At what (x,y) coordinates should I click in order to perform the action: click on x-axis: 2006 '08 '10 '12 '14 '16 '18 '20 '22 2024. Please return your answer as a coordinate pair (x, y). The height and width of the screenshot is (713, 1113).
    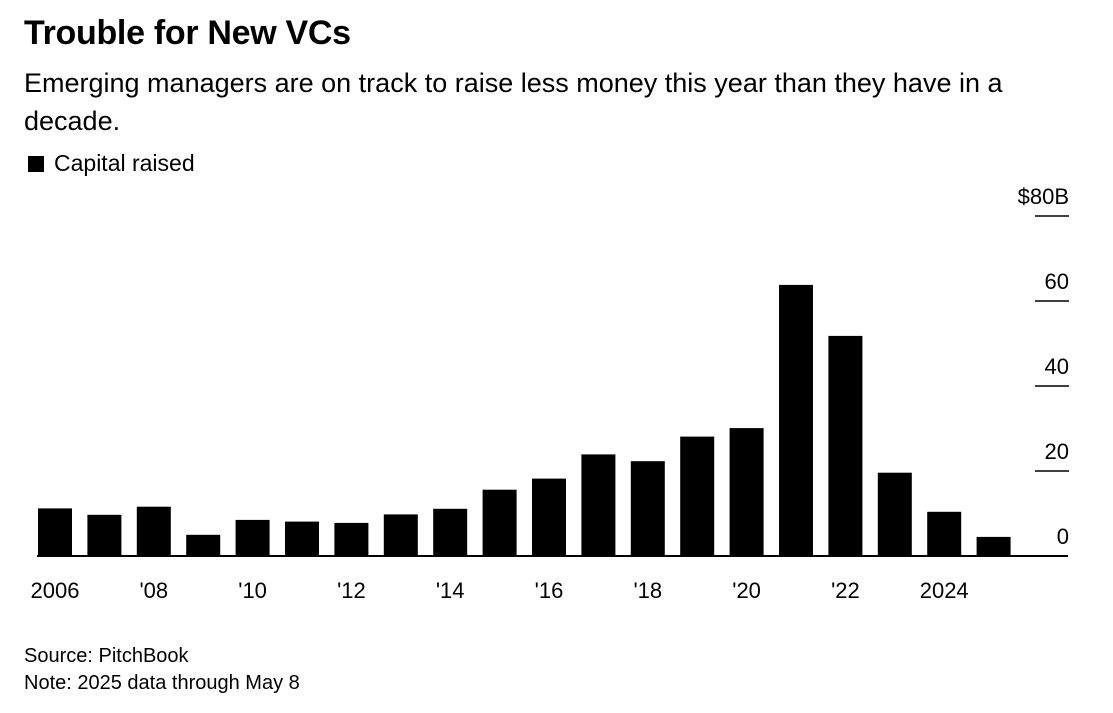
    Looking at the image, I should click on (549, 579).